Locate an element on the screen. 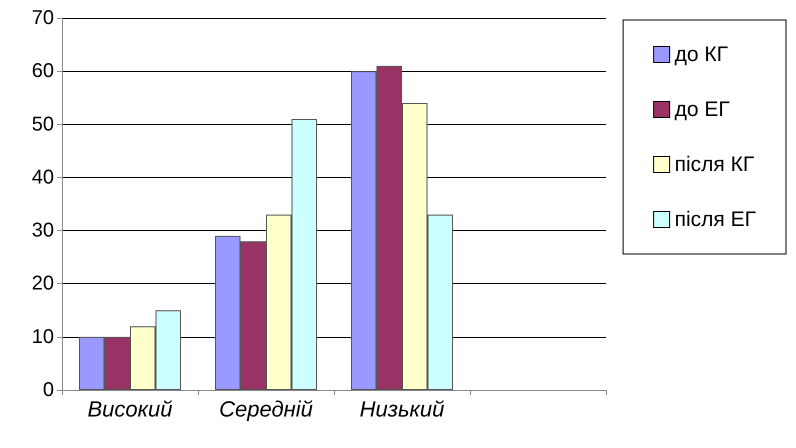 The width and height of the screenshot is (796, 448). y-tick-label: 40 is located at coordinates (43, 177).